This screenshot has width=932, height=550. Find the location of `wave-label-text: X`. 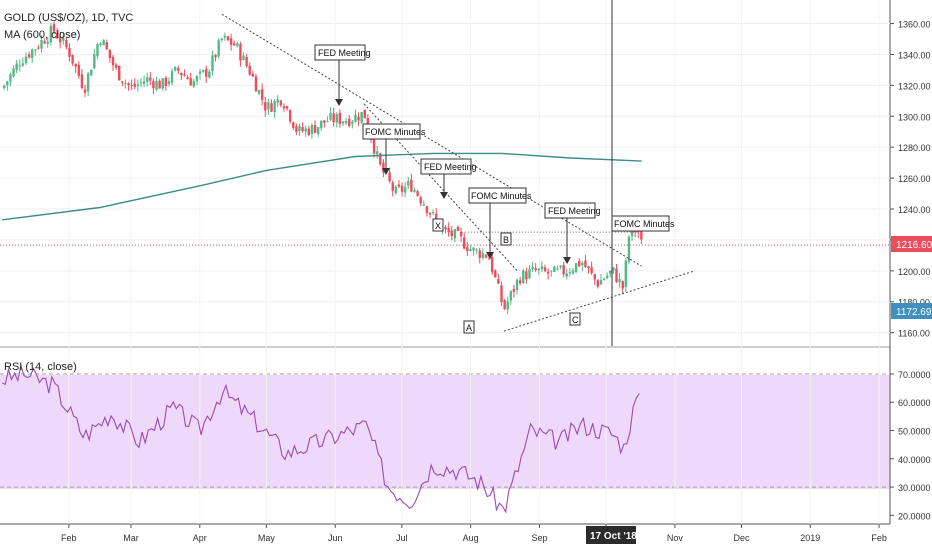

wave-label-text: X is located at coordinates (438, 226).